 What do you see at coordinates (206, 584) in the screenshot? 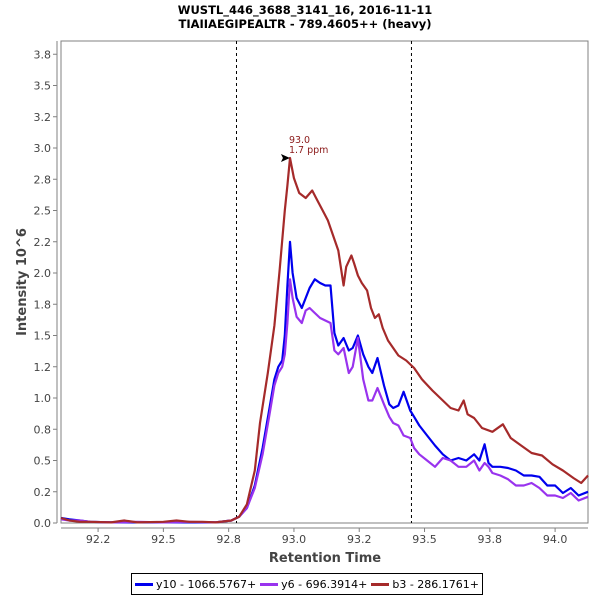
I see `legend-label: y10 - 1066.5767+` at bounding box center [206, 584].